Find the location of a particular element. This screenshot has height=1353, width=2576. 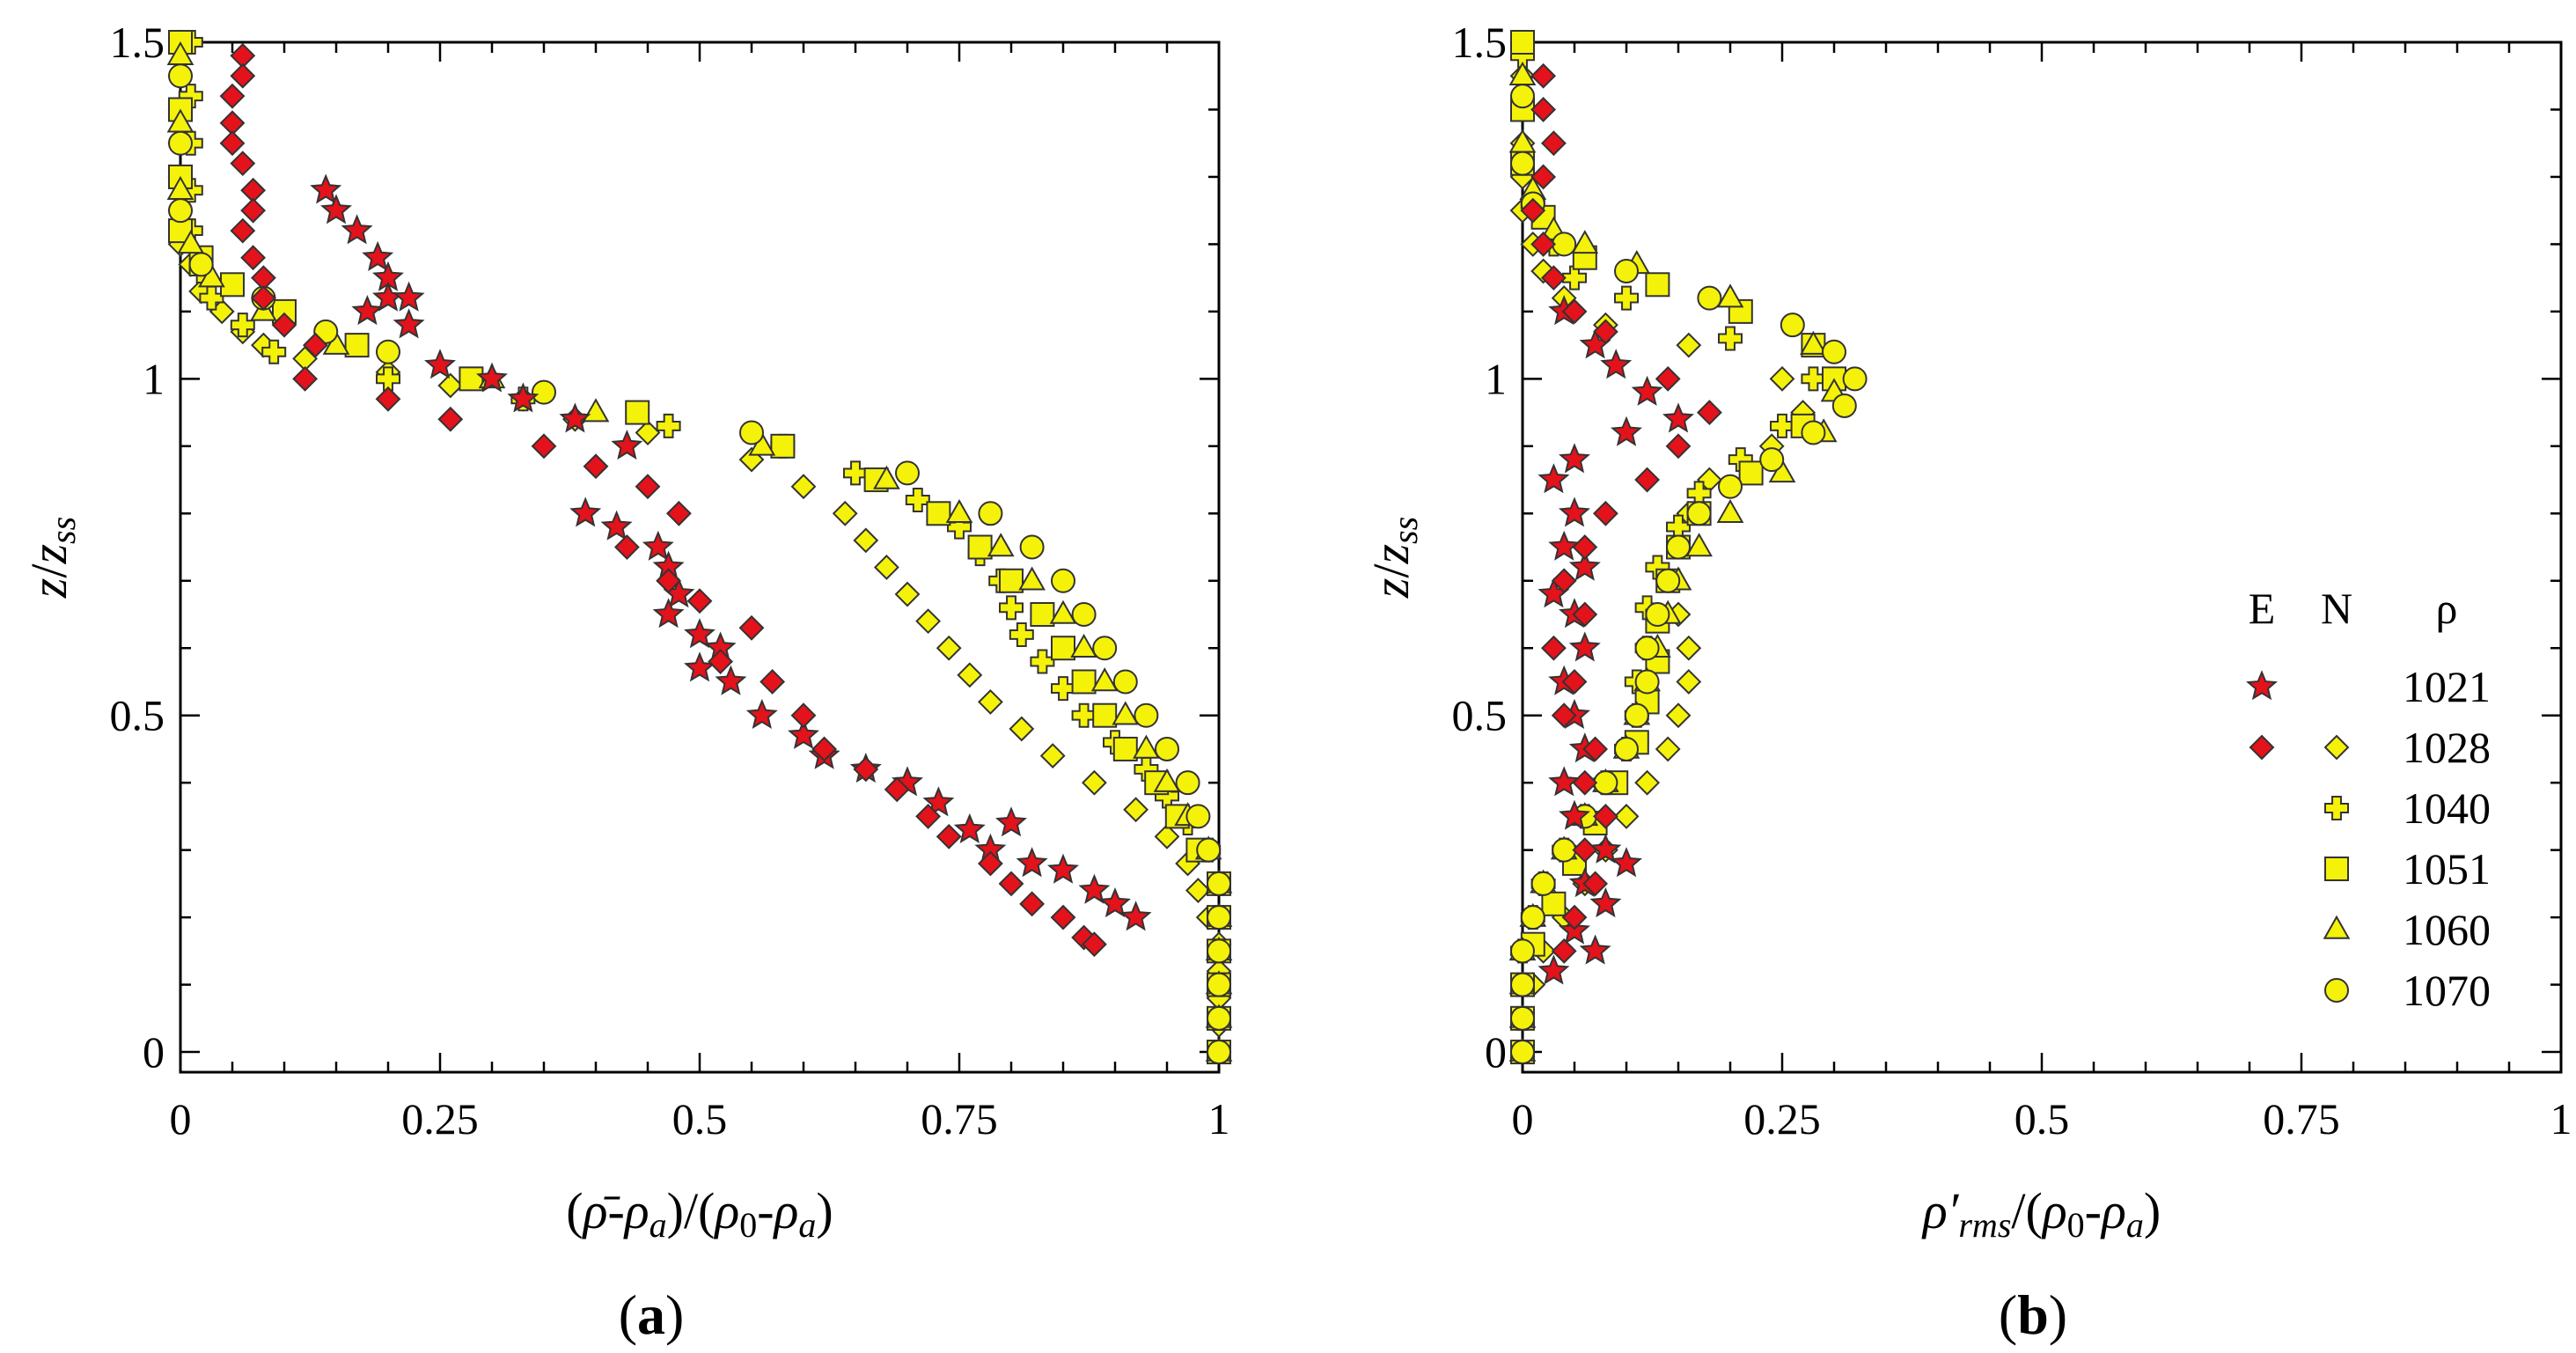

y-tick-label: 1 is located at coordinates (1496, 378).